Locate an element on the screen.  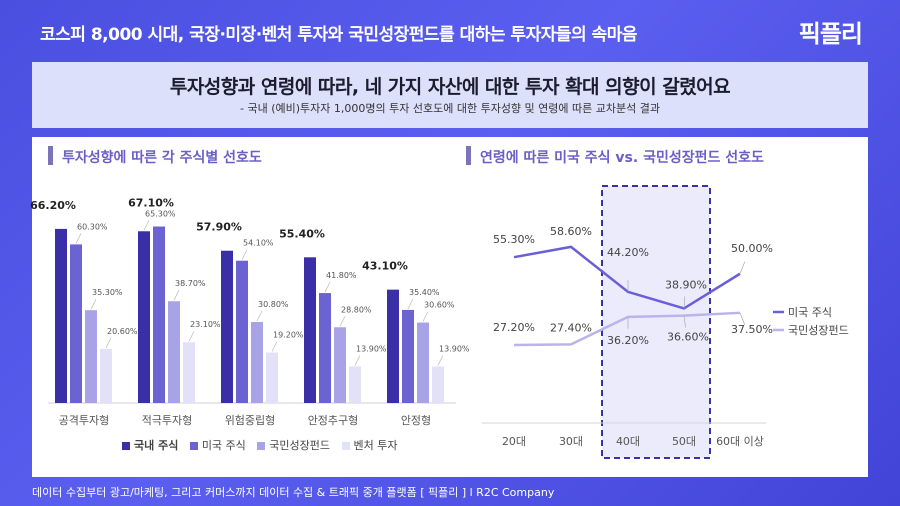
legend-label: 미국 주식 is located at coordinates (223, 445).